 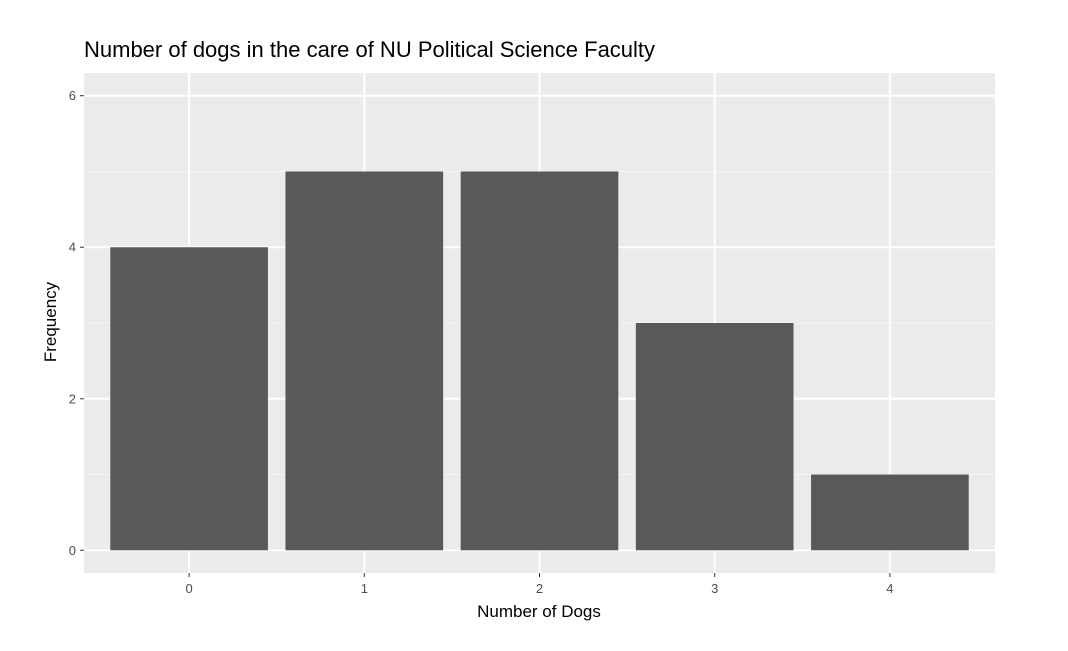 I want to click on x-tick-label: 3, so click(x=714, y=588).